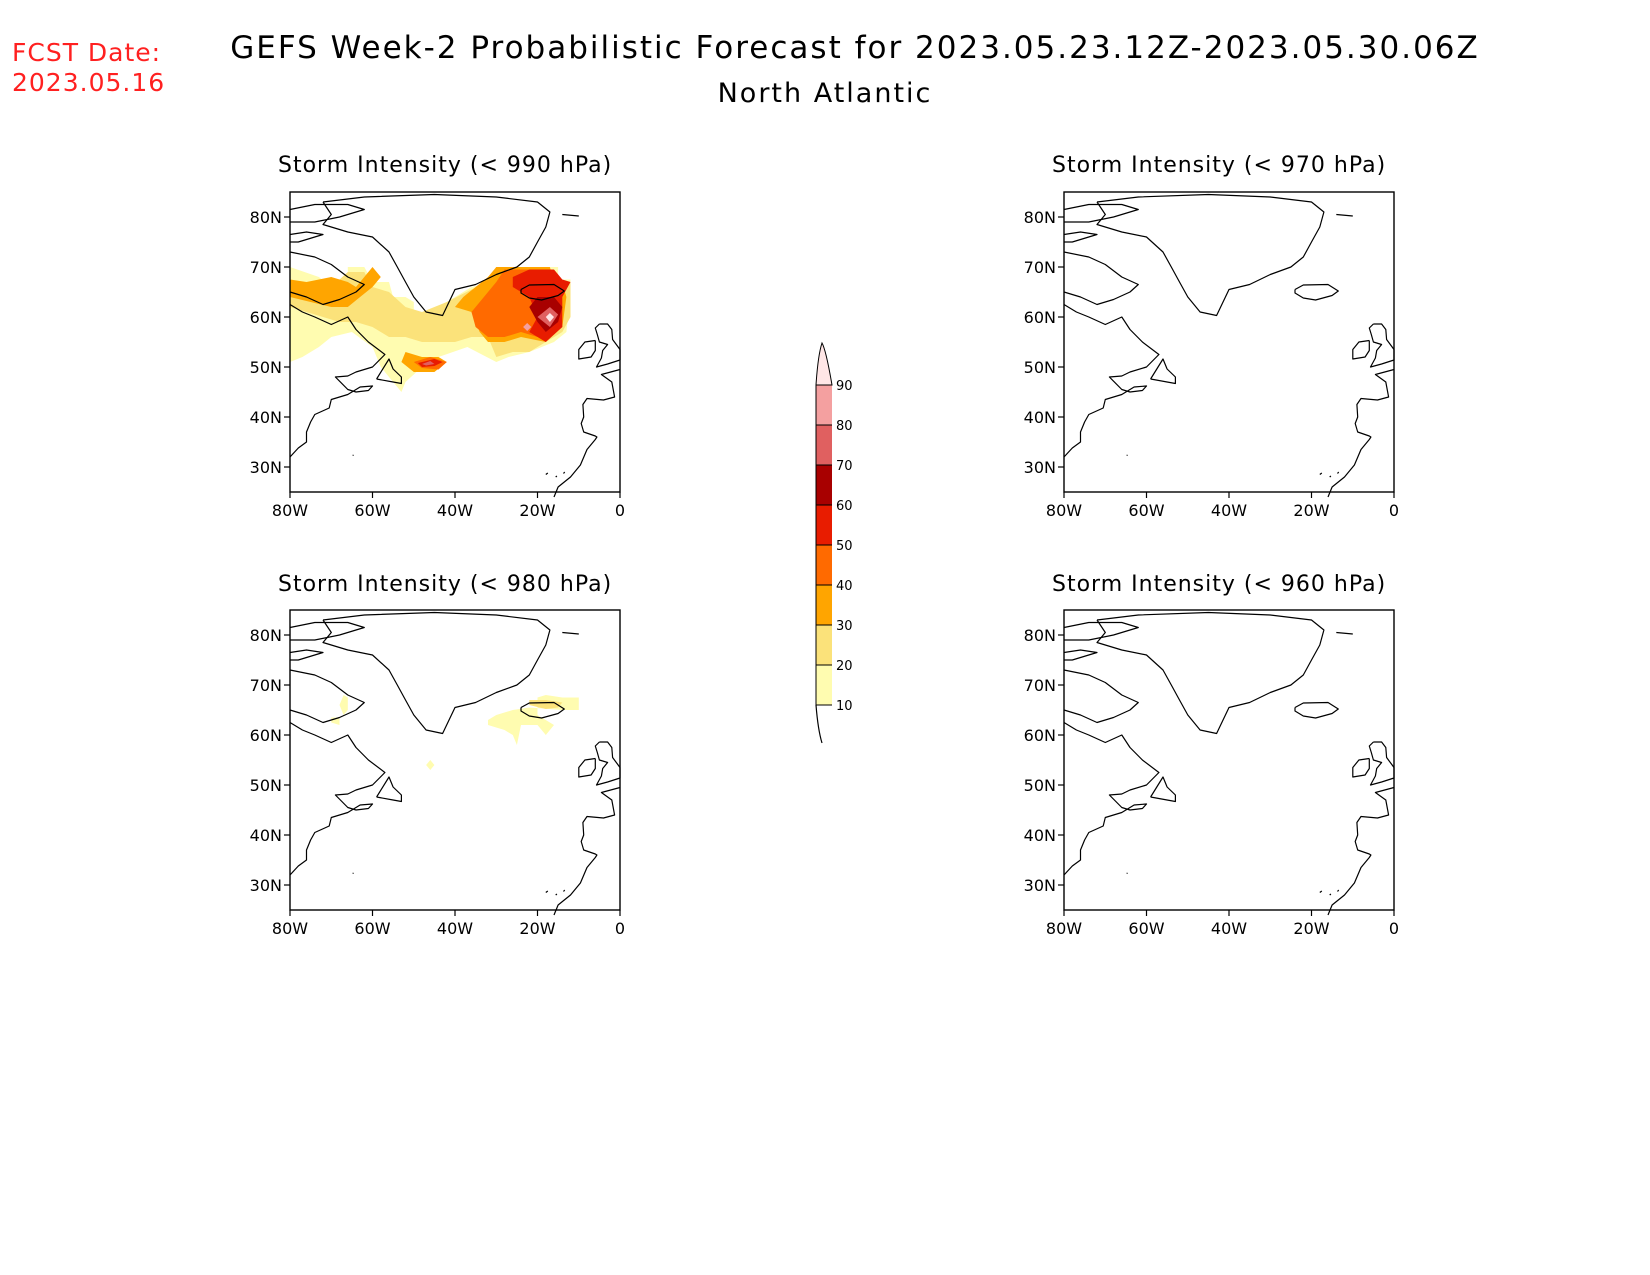 The image size is (1650, 1275). Describe the element at coordinates (1219, 584) in the screenshot. I see `panel-title-960: Storm Intensity (< 960 hPa)` at that location.